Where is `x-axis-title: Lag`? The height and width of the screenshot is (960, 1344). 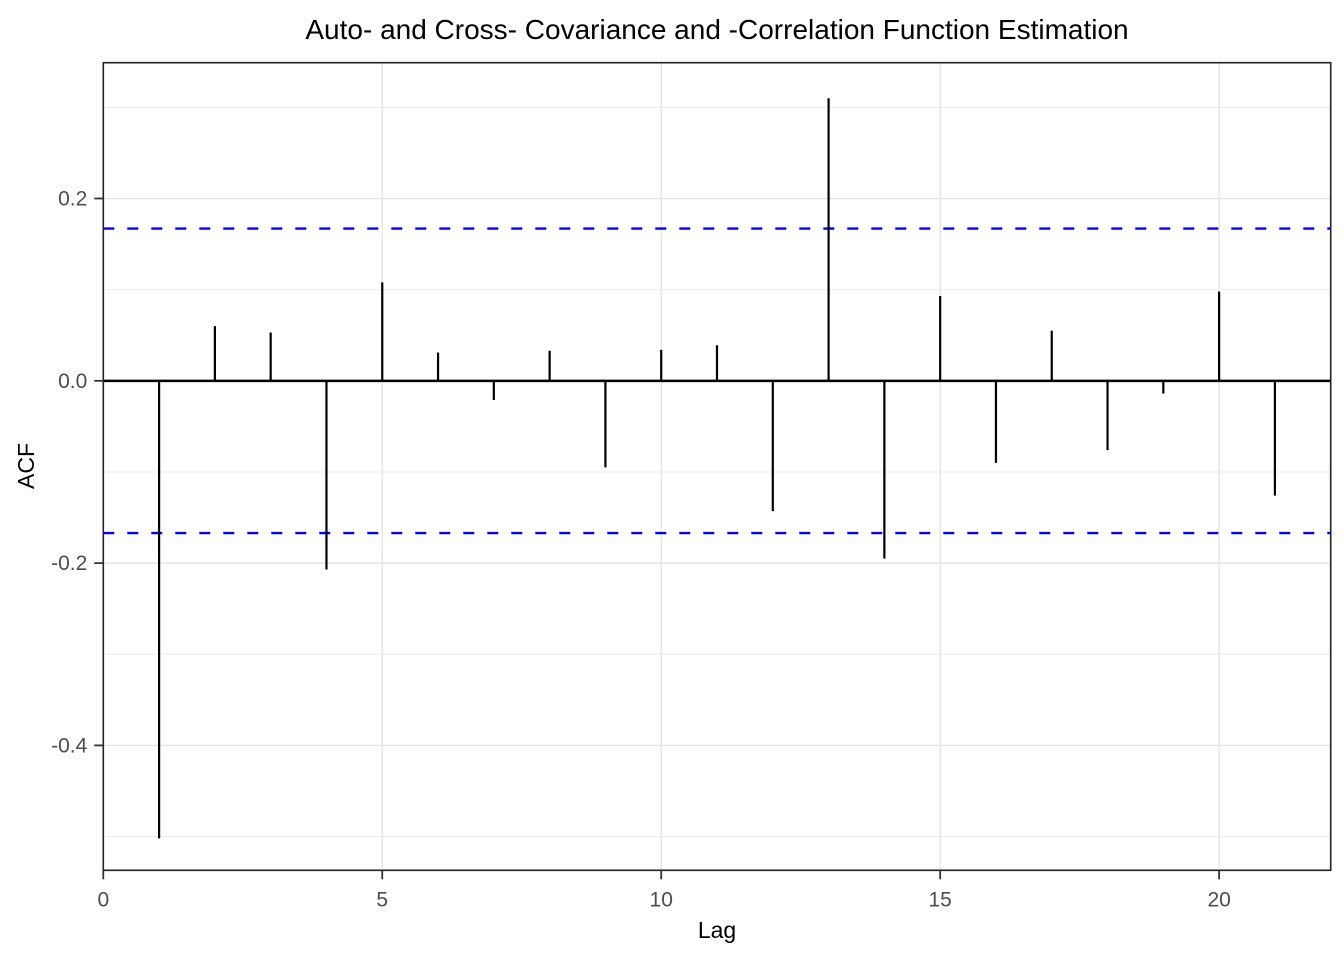 x-axis-title: Lag is located at coordinates (717, 930).